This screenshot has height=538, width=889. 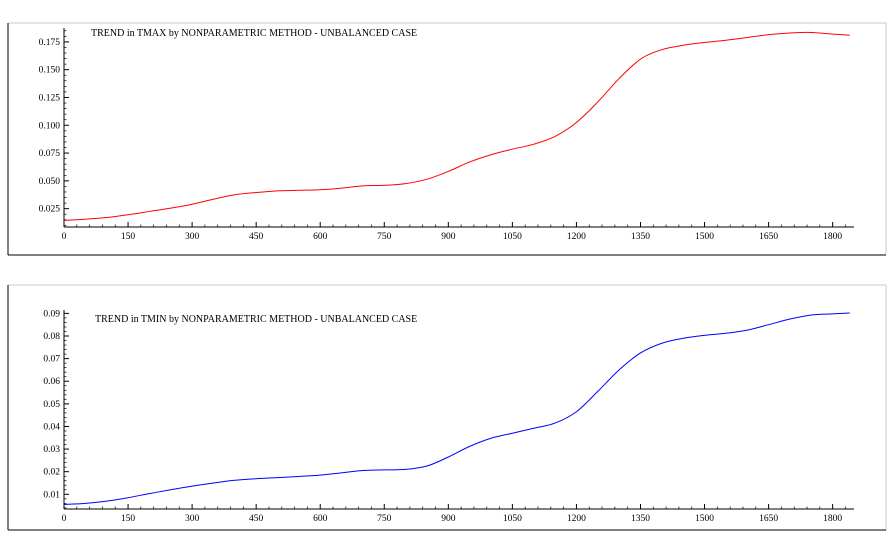 What do you see at coordinates (832, 237) in the screenshot?
I see `tmax-x-tick-label: 1800` at bounding box center [832, 237].